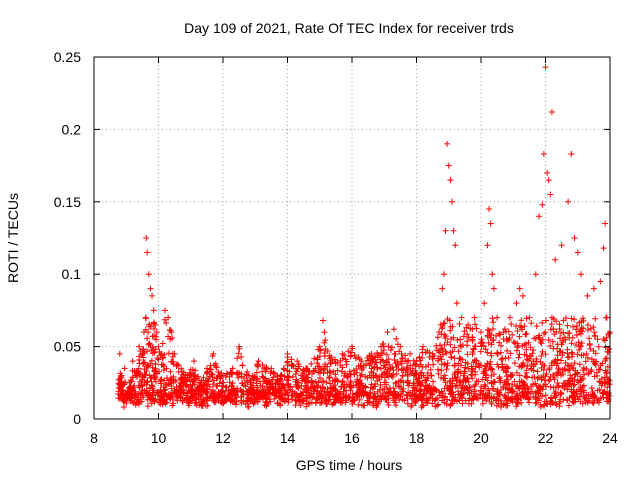 This screenshot has height=480, width=640. What do you see at coordinates (481, 438) in the screenshot?
I see `x-tick-label: 20` at bounding box center [481, 438].